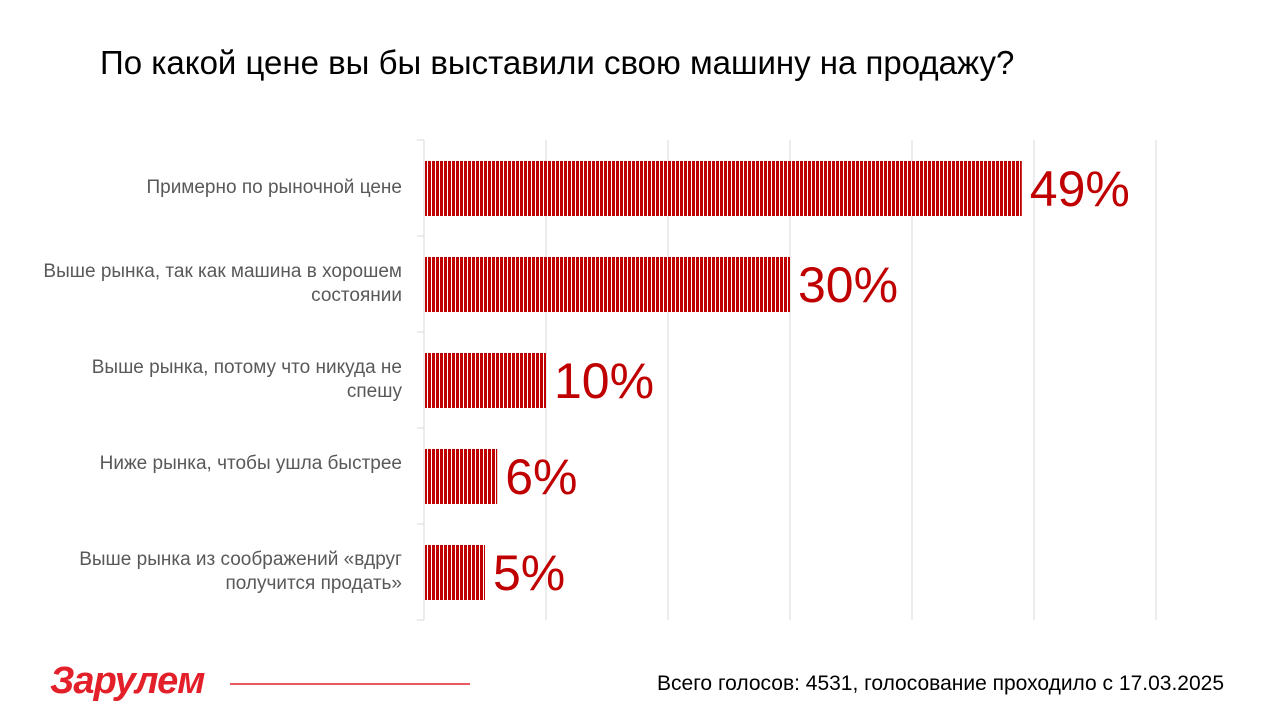 The image size is (1280, 720). I want to click on category-label: Выше рынка, потому что никуда не спешу, so click(246, 379).